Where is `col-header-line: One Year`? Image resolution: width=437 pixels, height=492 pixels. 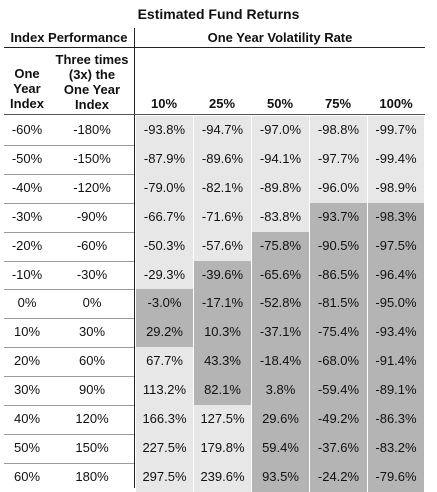
col-header-line: One Year is located at coordinates (92, 89).